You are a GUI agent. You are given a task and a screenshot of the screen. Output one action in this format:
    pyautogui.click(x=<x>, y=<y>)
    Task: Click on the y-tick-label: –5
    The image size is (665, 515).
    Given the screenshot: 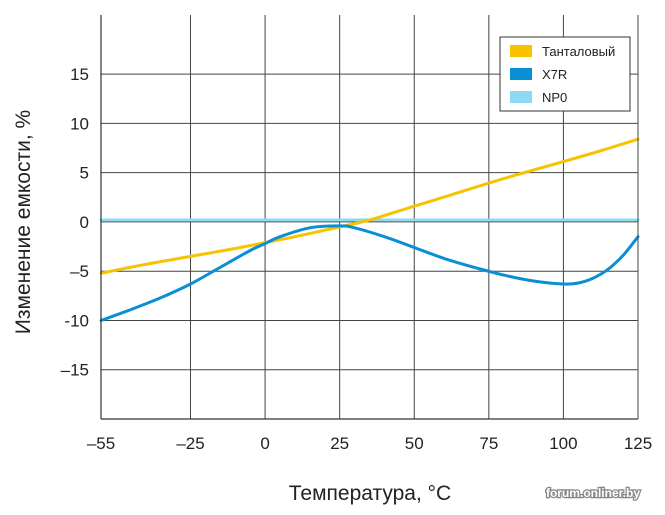 What is the action you would take?
    pyautogui.click(x=79, y=271)
    